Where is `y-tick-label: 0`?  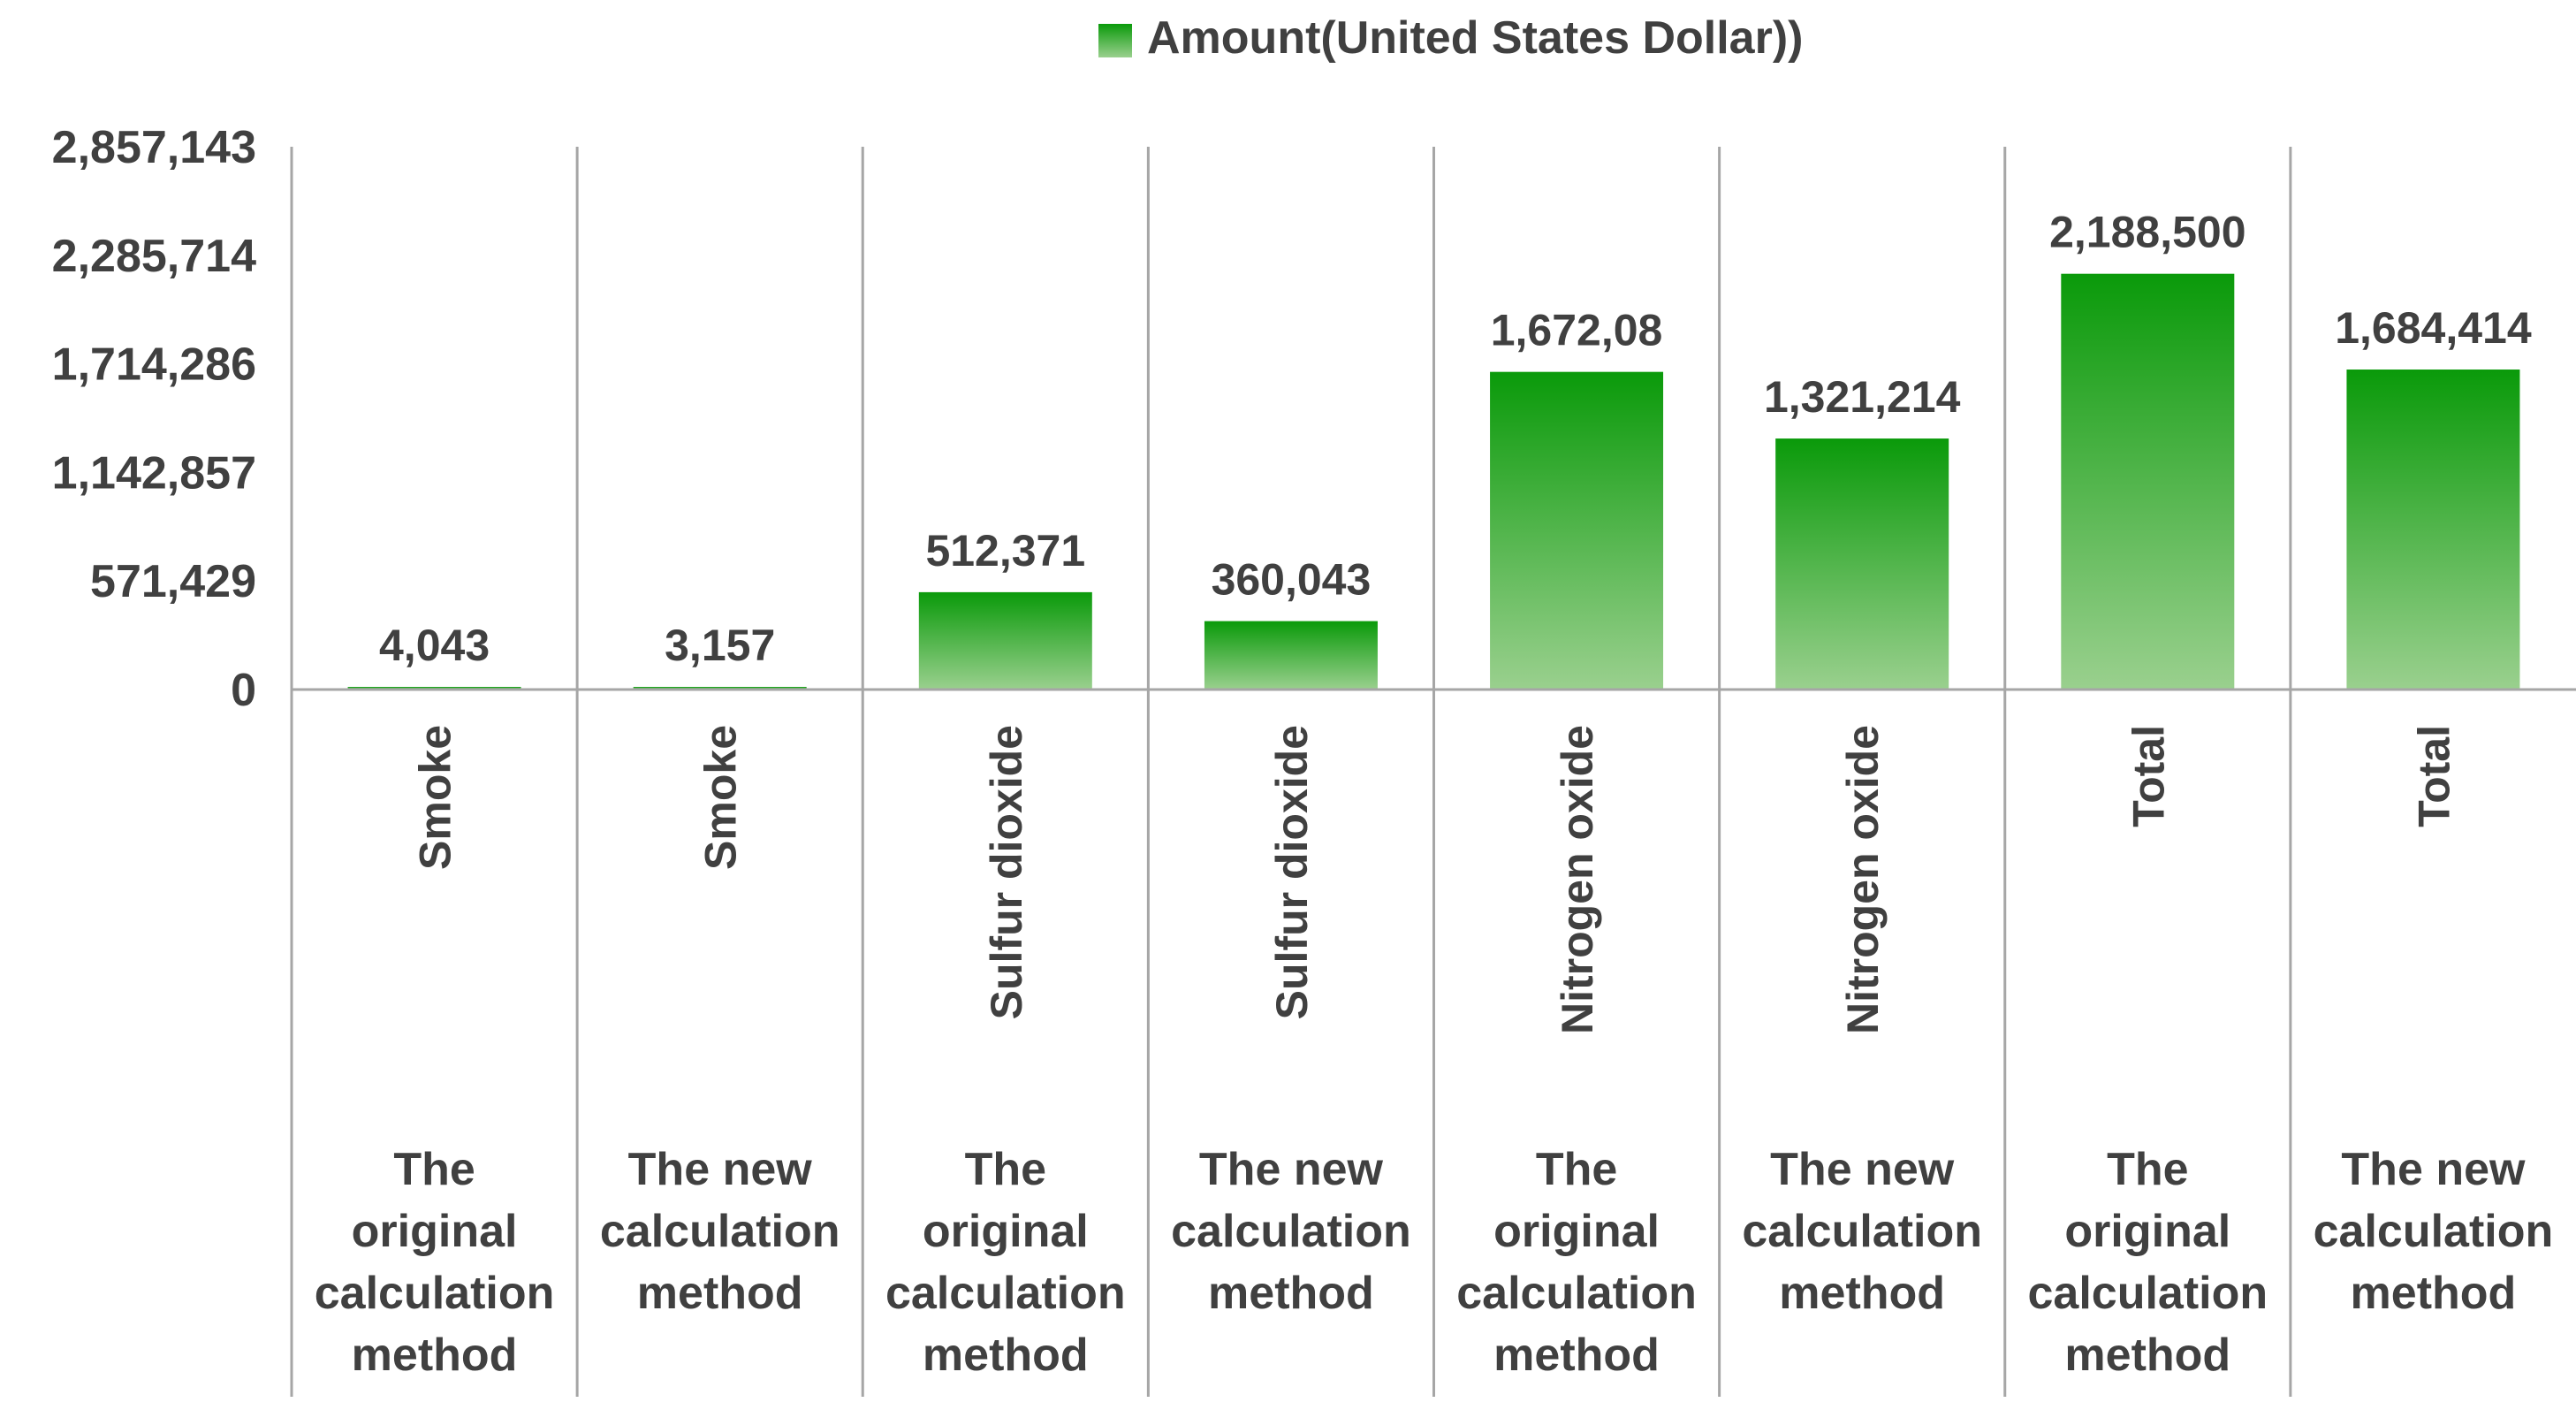 y-tick-label: 0 is located at coordinates (243, 690).